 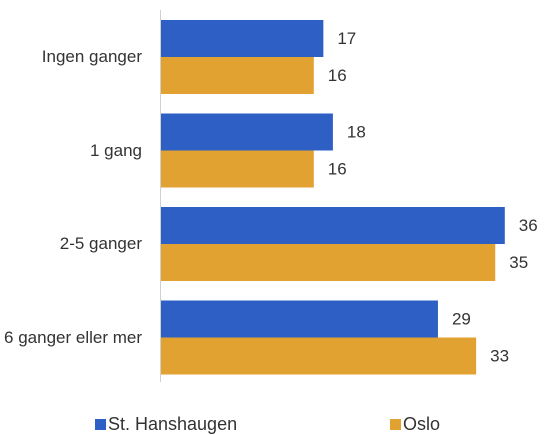 What do you see at coordinates (91, 56) in the screenshot?
I see `category-label: Ingen ganger` at bounding box center [91, 56].